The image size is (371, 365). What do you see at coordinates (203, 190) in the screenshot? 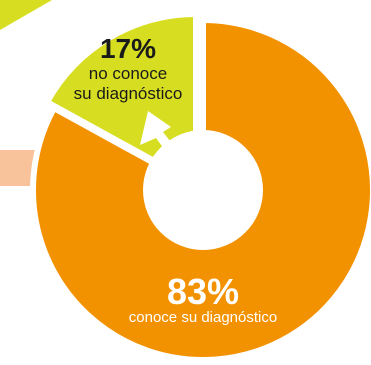
I see `donut-hole` at bounding box center [203, 190].